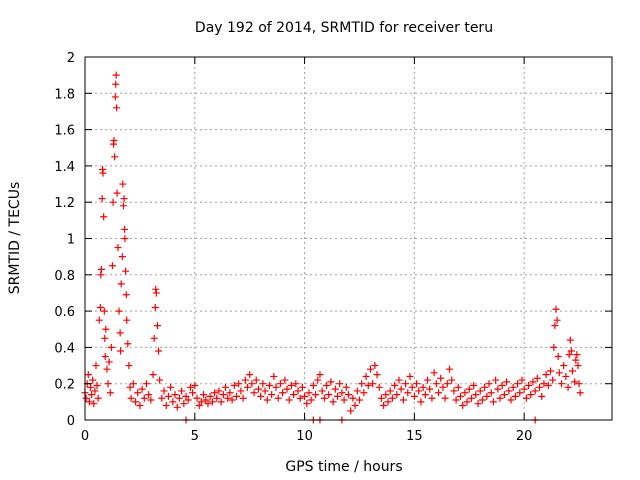  What do you see at coordinates (64, 167) in the screenshot?
I see `y-tick-label: 1.4` at bounding box center [64, 167].